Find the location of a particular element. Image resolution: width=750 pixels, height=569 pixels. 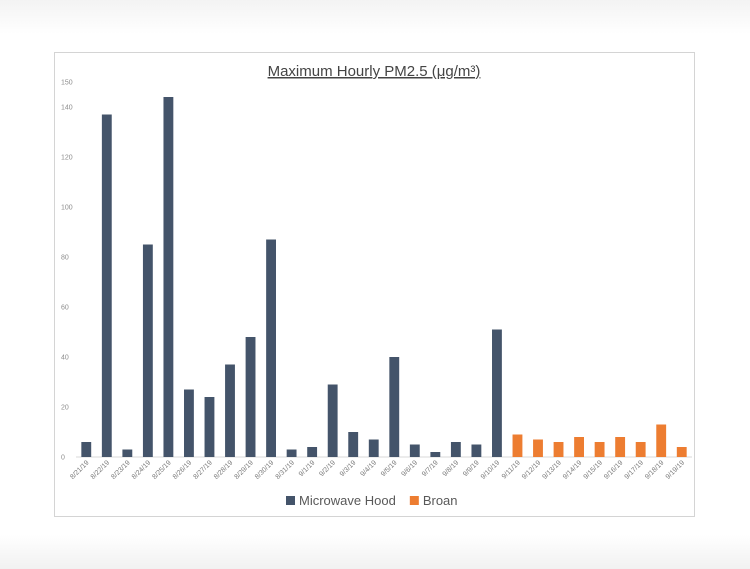

x-tick-label: 9/4/19 is located at coordinates (368, 468).